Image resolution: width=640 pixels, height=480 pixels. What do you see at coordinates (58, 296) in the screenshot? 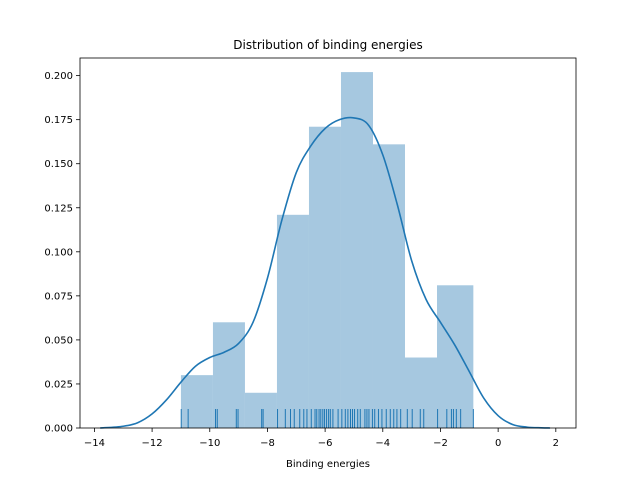
I see `y-tick-label-3: 0.075` at bounding box center [58, 296].